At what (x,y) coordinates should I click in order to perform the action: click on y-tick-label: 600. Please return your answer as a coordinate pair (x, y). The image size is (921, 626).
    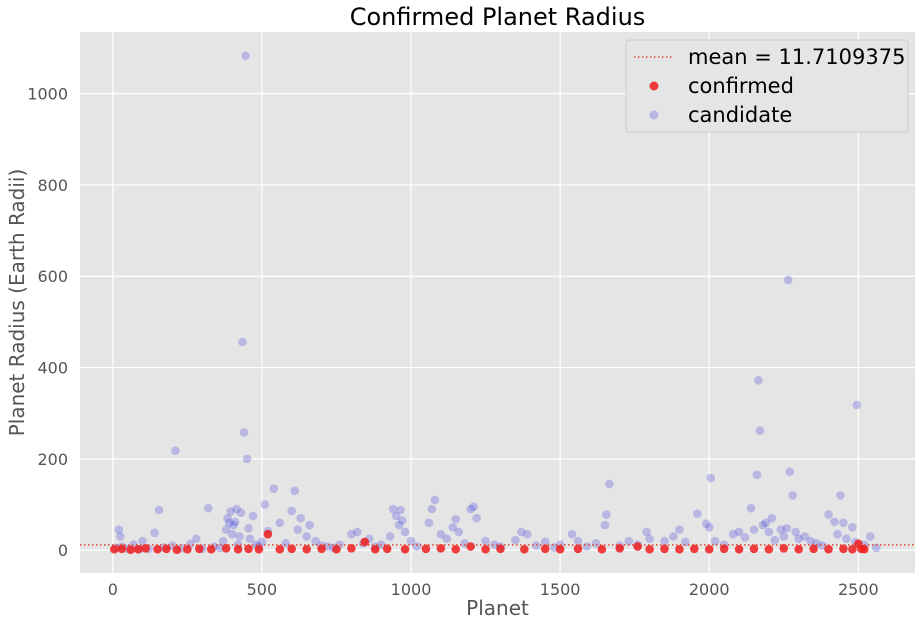
    Looking at the image, I should click on (52, 276).